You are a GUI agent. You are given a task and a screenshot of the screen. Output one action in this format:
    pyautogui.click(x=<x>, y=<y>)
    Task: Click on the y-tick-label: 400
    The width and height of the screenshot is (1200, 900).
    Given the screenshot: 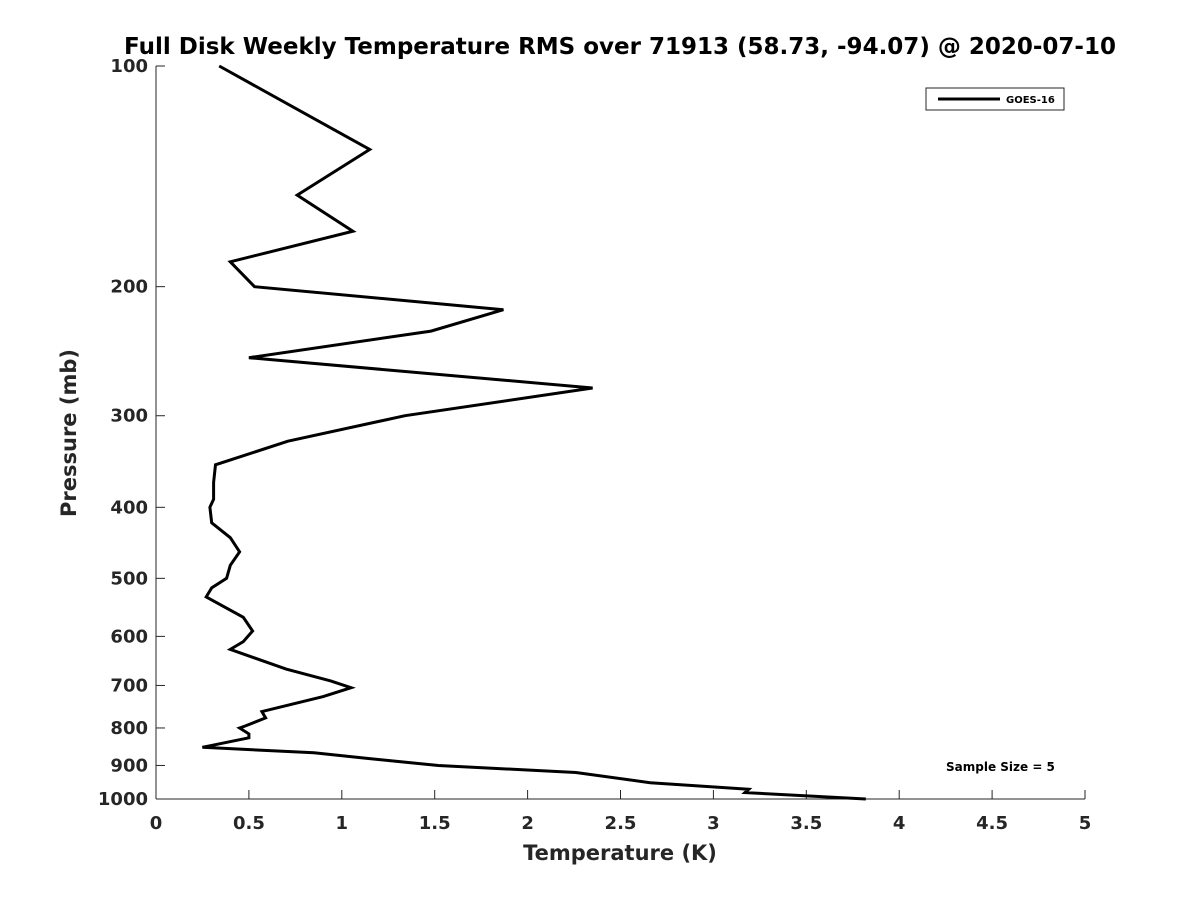 What is the action you would take?
    pyautogui.click(x=129, y=507)
    